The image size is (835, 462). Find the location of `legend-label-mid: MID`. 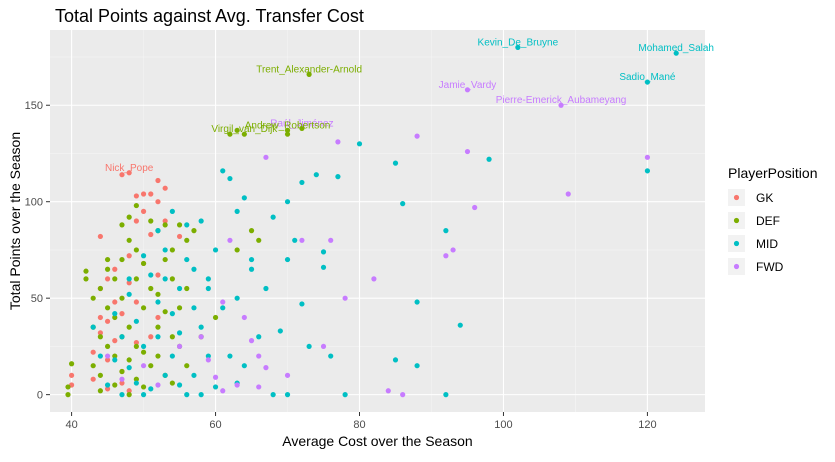

legend-label-mid: MID is located at coordinates (767, 244).